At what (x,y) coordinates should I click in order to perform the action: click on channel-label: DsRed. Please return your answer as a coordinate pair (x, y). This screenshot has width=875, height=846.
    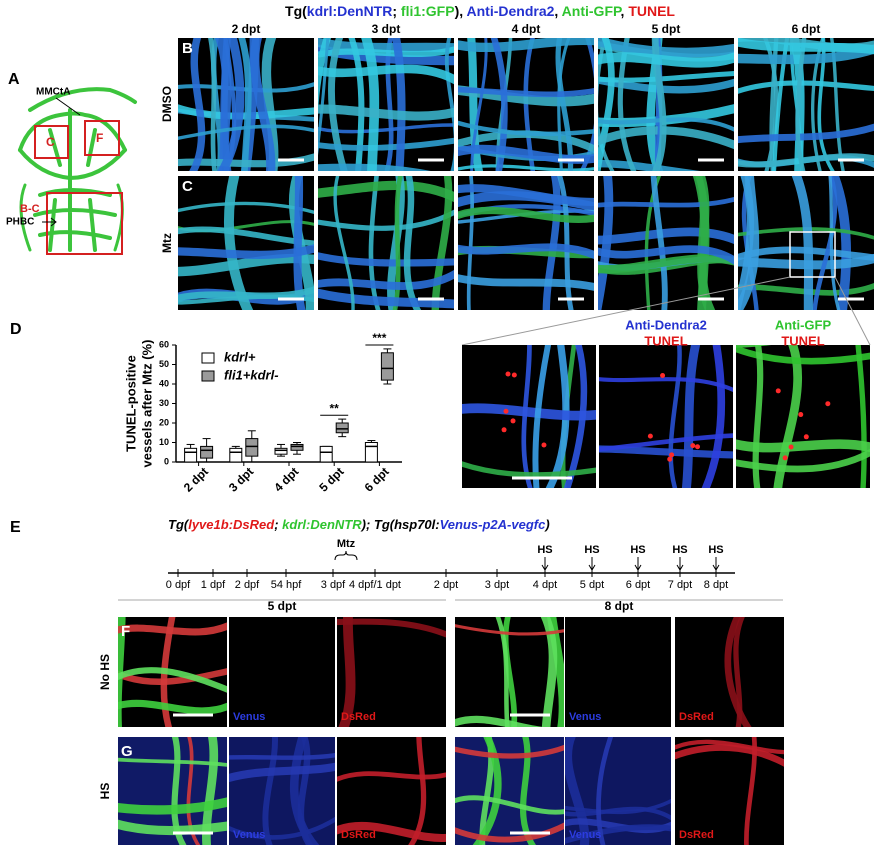
    Looking at the image, I should click on (358, 717).